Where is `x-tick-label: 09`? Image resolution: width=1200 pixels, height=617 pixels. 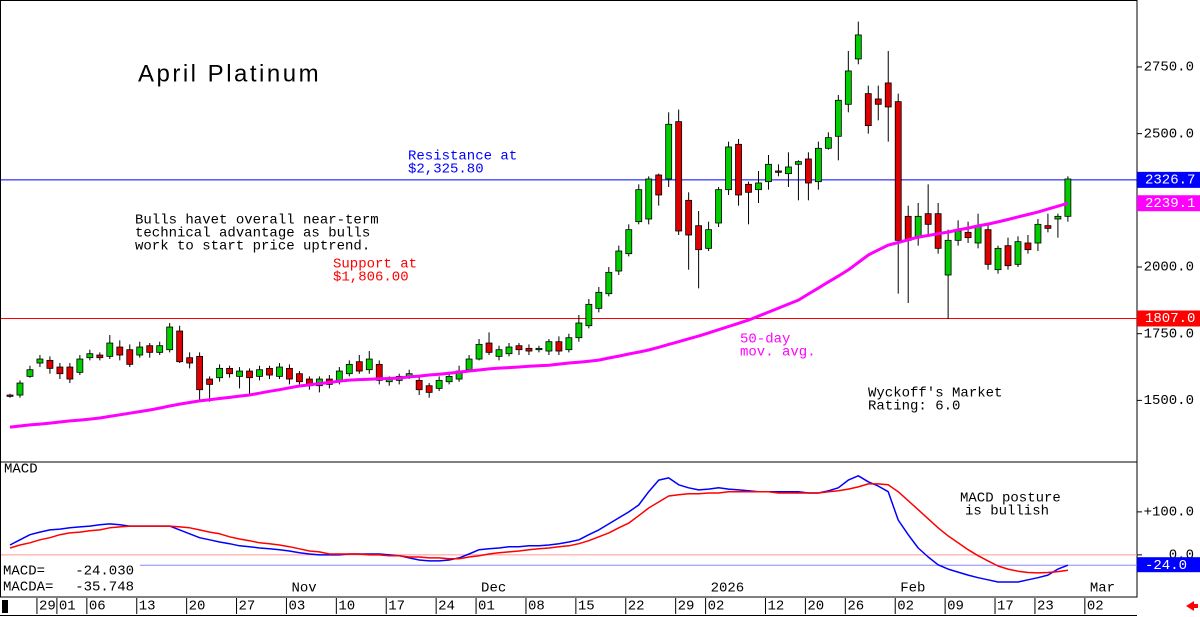 x-tick-label: 09 is located at coordinates (955, 607).